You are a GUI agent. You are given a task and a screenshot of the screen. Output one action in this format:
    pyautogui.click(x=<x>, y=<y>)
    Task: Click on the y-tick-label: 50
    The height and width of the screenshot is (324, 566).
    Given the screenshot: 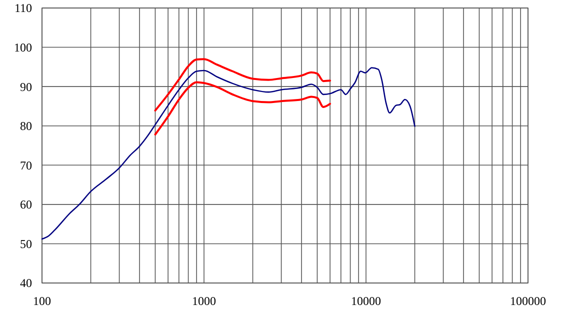 What is the action you would take?
    pyautogui.click(x=26, y=243)
    